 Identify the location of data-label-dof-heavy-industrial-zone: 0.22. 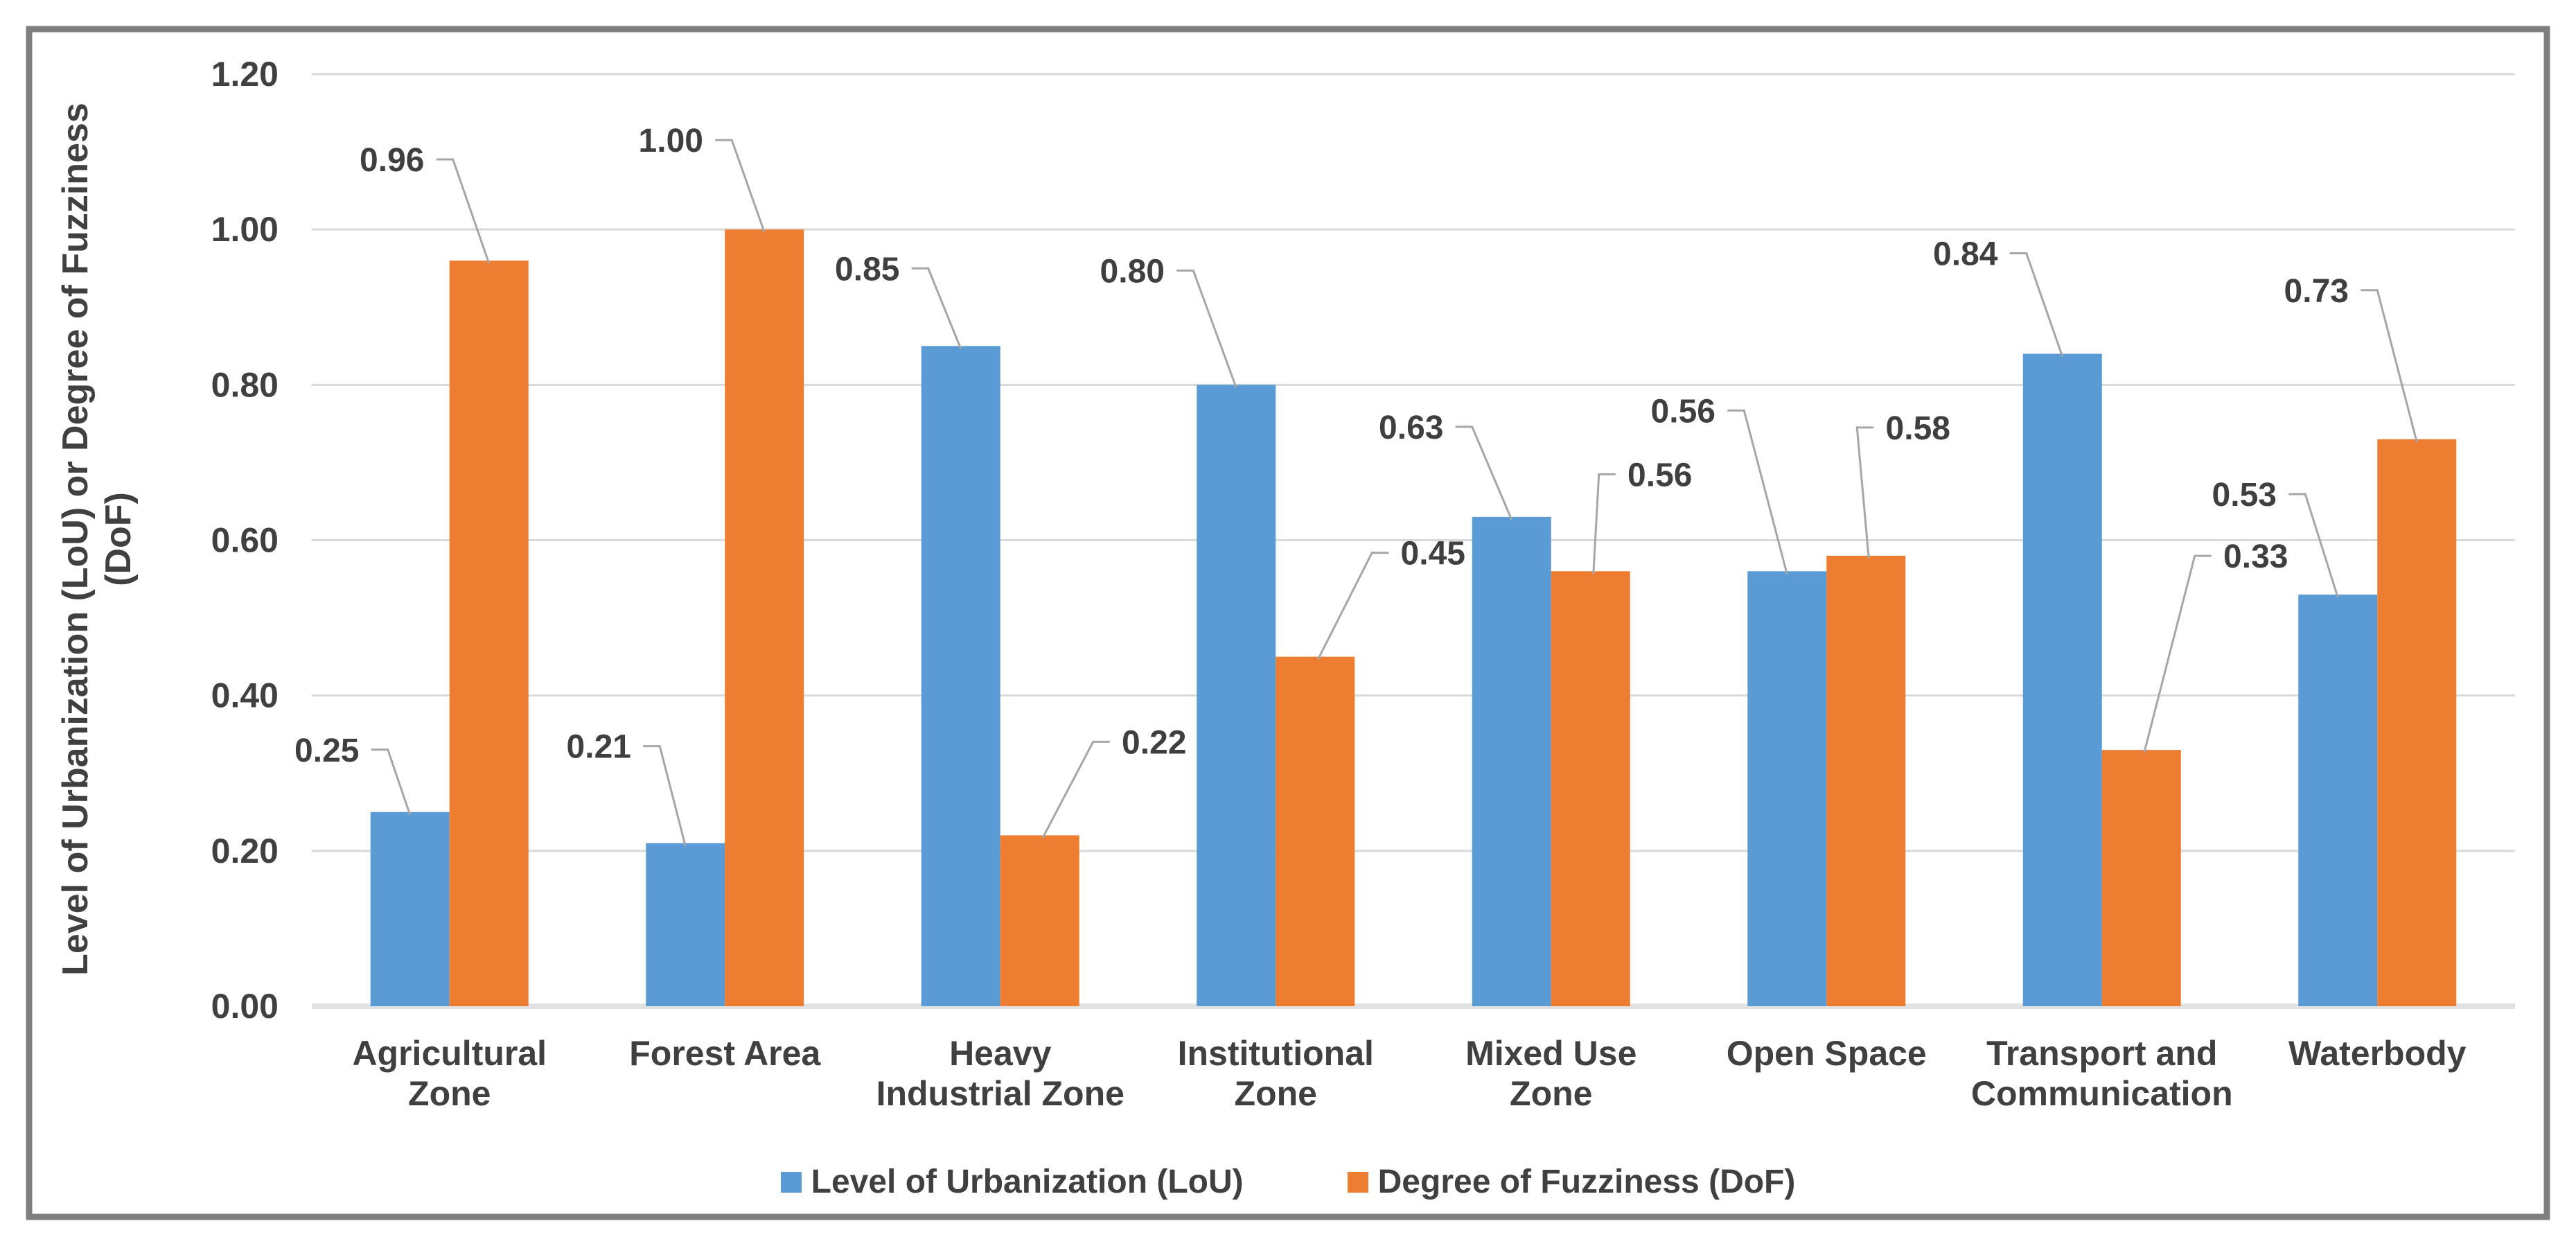
(1154, 742).